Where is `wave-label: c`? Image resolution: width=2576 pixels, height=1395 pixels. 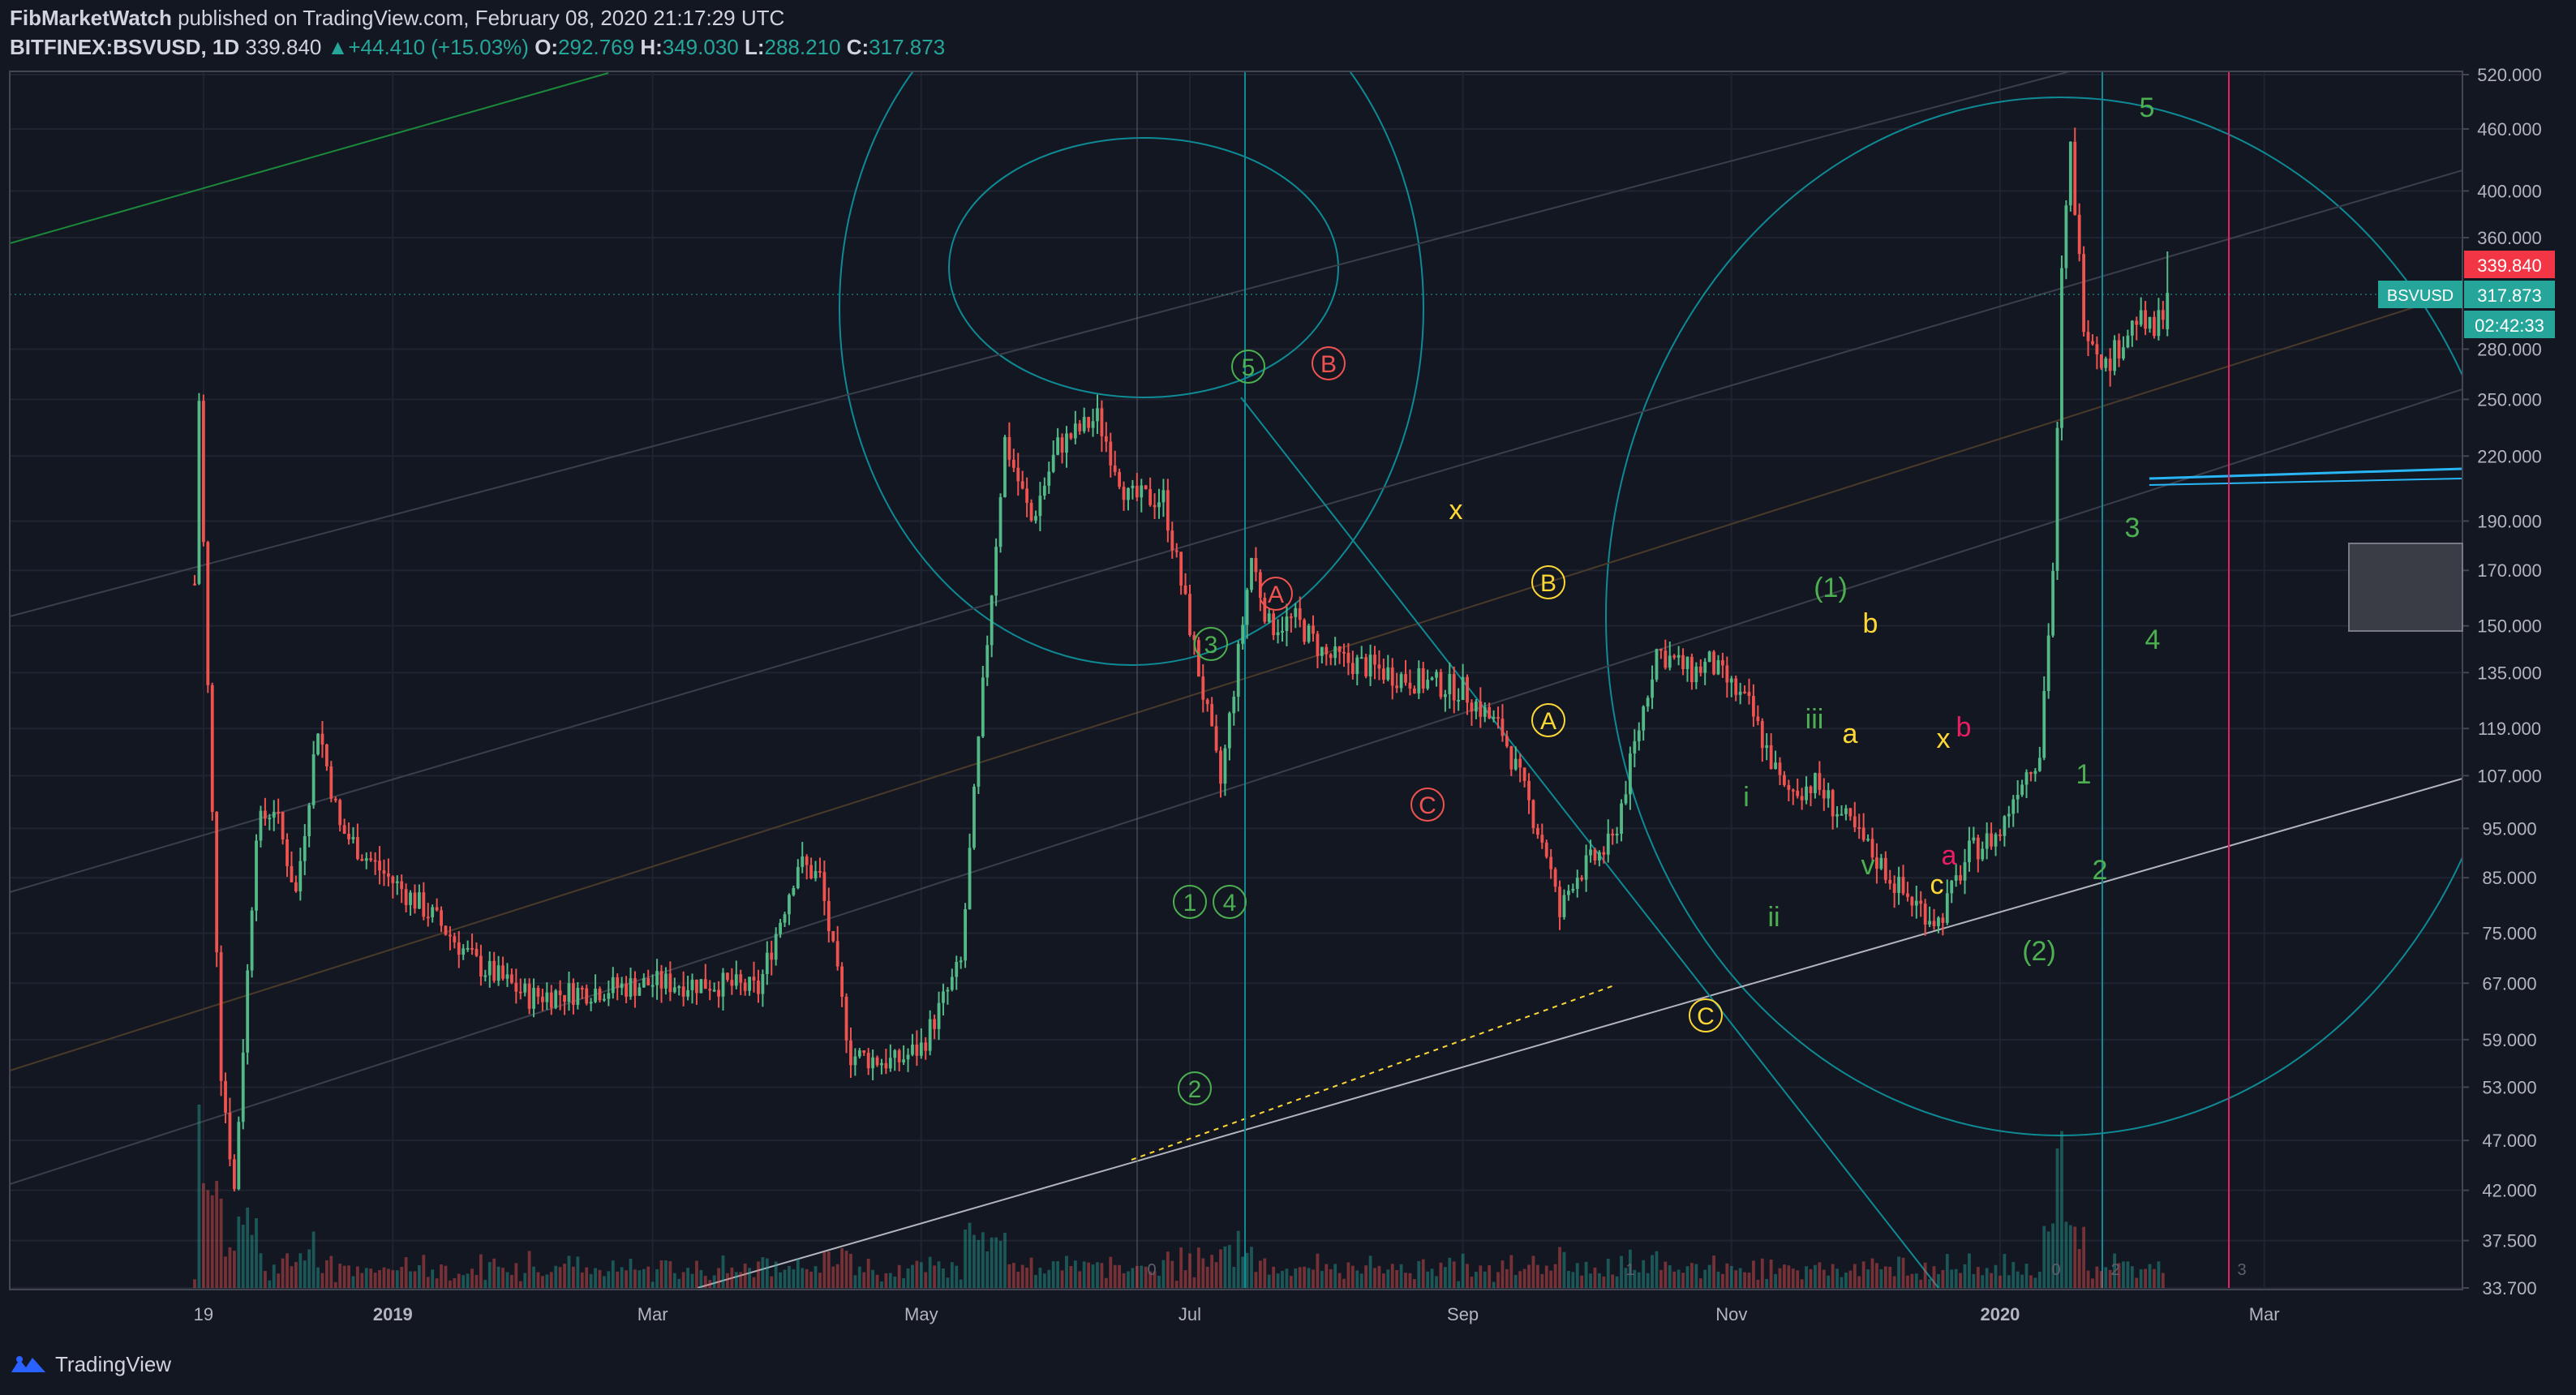 wave-label: c is located at coordinates (1937, 885).